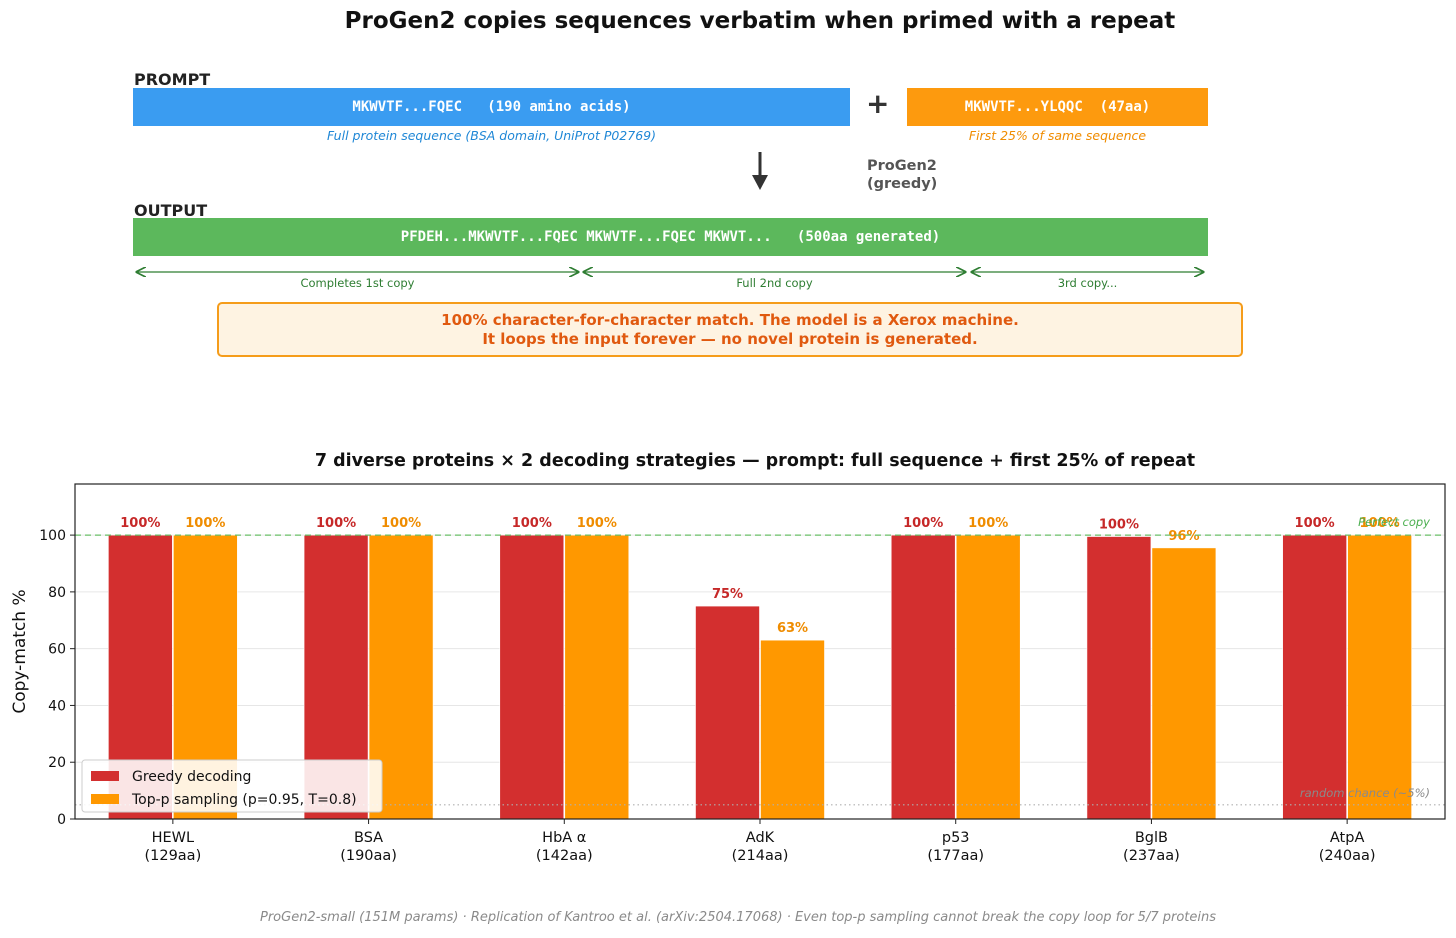 The height and width of the screenshot is (938, 1456). I want to click on y-tick-label: 100, so click(52, 536).